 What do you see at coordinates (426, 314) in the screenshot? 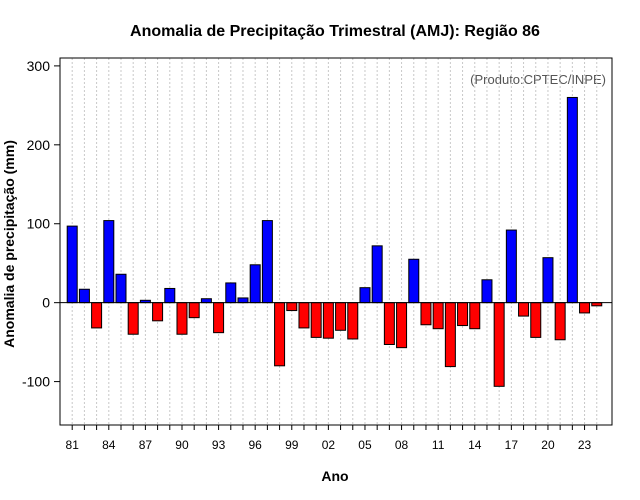
I see `bar-2010` at bounding box center [426, 314].